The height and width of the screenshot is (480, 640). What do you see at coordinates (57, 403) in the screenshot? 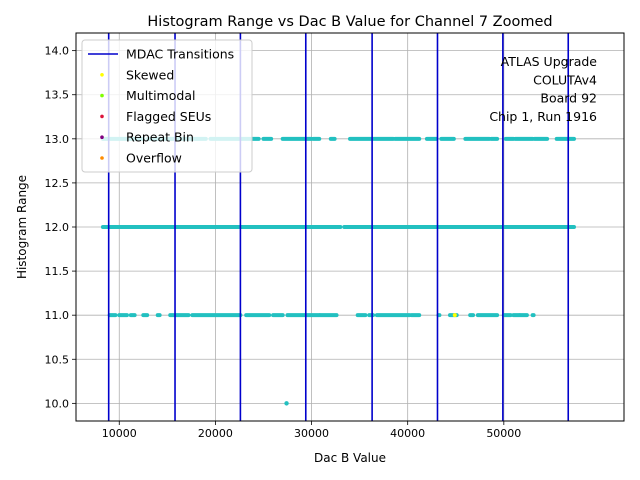
I see `y-tick-label: 10.0` at bounding box center [57, 403].